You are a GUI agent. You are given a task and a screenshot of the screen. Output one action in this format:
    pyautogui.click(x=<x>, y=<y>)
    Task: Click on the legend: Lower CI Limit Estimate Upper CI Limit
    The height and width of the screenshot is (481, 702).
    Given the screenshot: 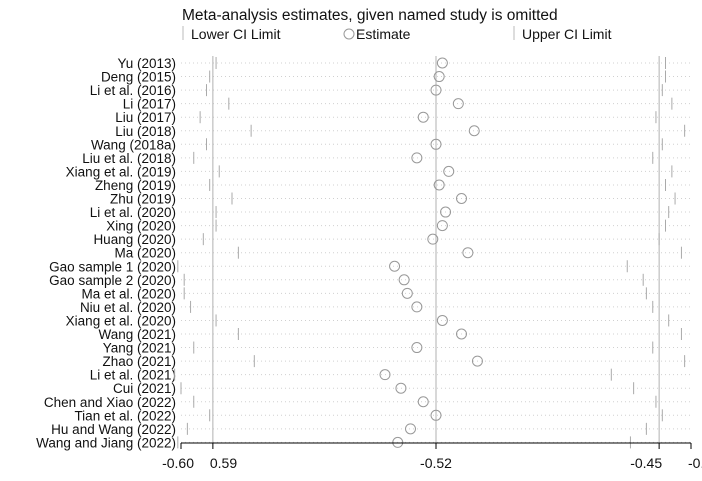 What is the action you would take?
    pyautogui.click(x=397, y=34)
    